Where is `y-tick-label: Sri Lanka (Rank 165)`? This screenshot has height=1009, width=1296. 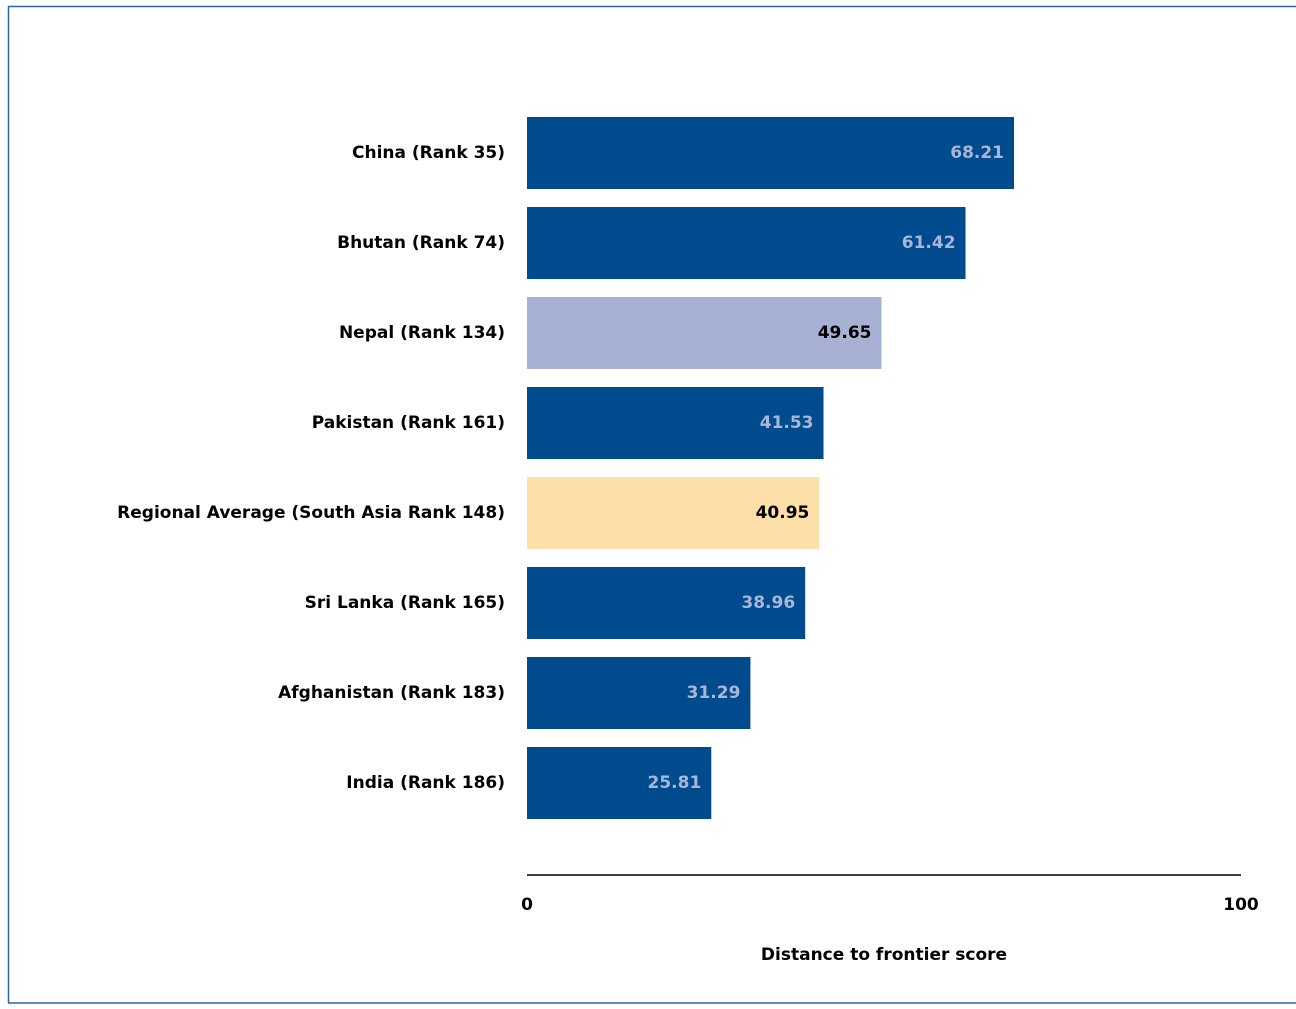
y-tick-label: Sri Lanka (Rank 165) is located at coordinates (405, 603).